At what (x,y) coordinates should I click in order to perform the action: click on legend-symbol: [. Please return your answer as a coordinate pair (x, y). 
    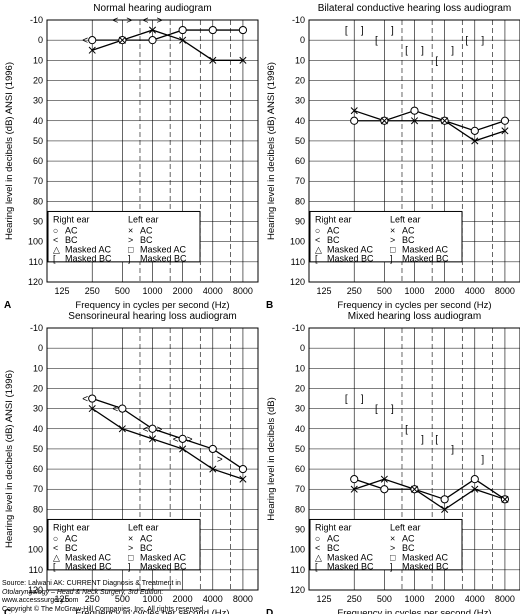
    Looking at the image, I should click on (54, 259).